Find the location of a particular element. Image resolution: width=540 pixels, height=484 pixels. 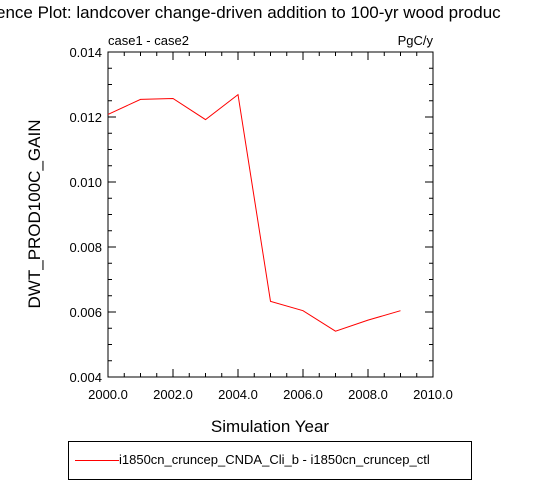

y-tick-label: 0.006 is located at coordinates (85, 312).